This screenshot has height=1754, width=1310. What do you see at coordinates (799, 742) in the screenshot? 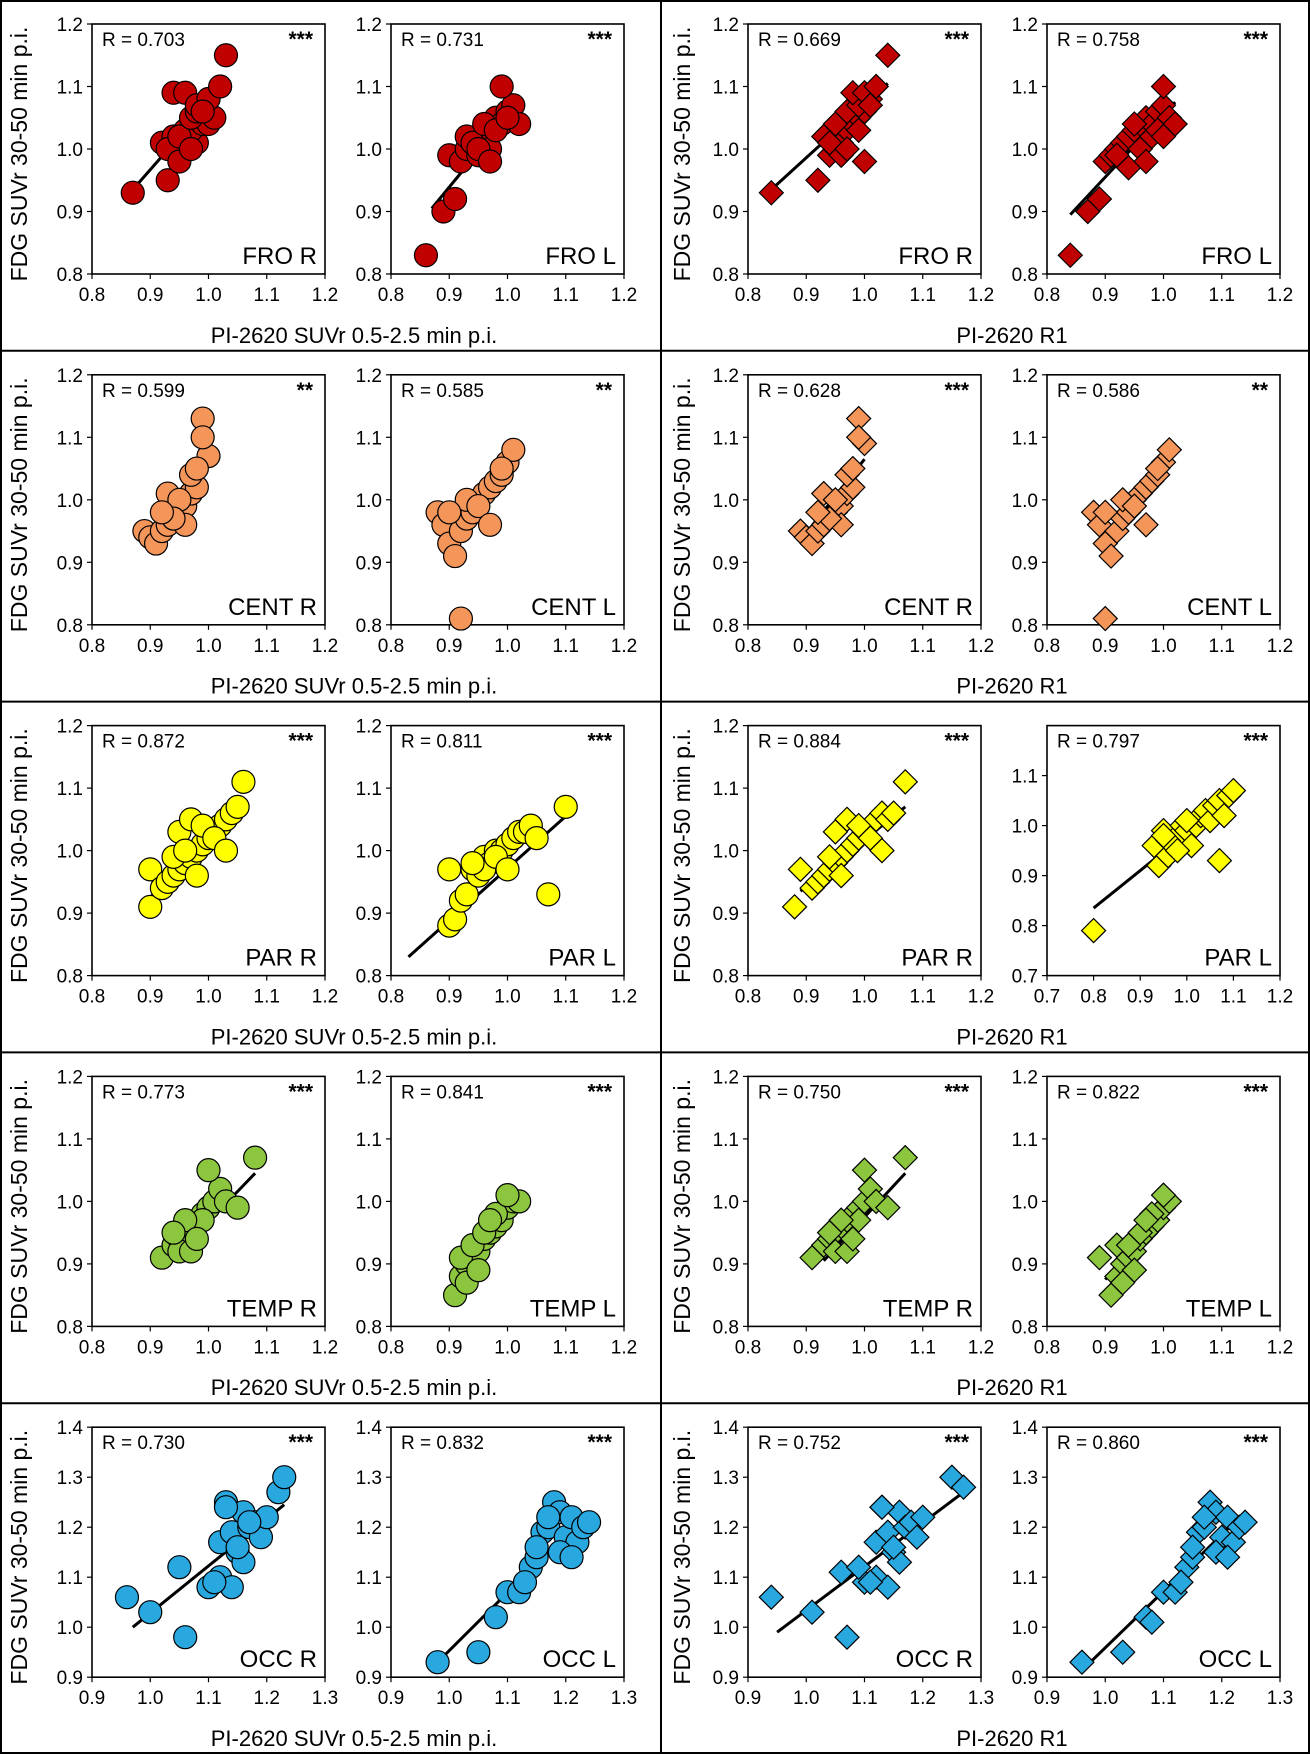
I see `correlation-label: R = 0.884` at bounding box center [799, 742].